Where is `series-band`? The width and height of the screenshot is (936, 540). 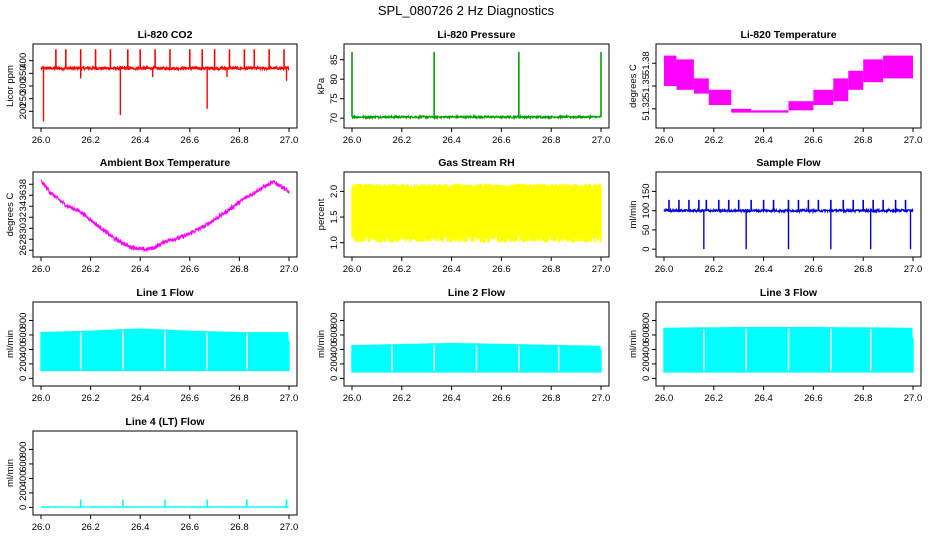
series-band is located at coordinates (476, 213).